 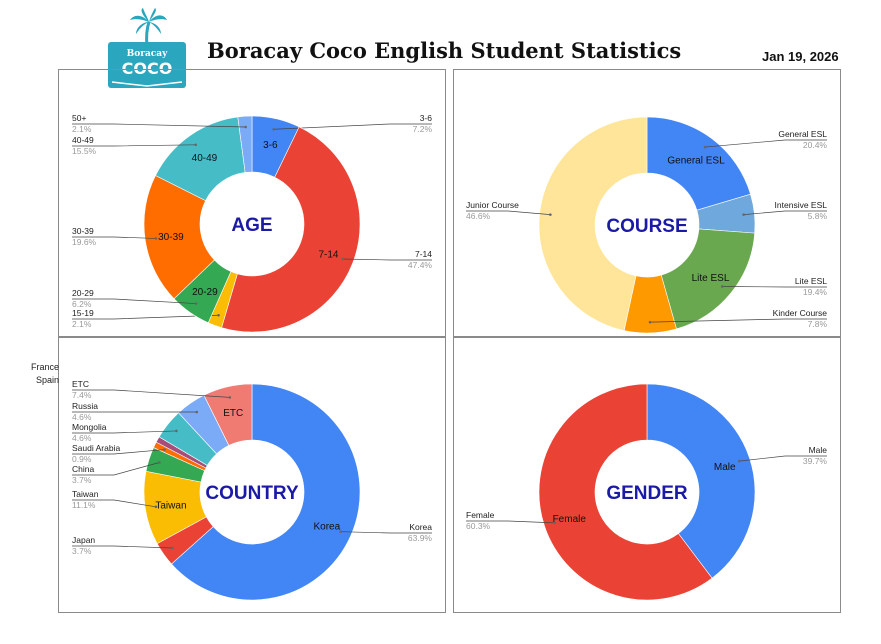 What do you see at coordinates (478, 526) in the screenshot?
I see `gender-pct-label-female: 60.3%` at bounding box center [478, 526].